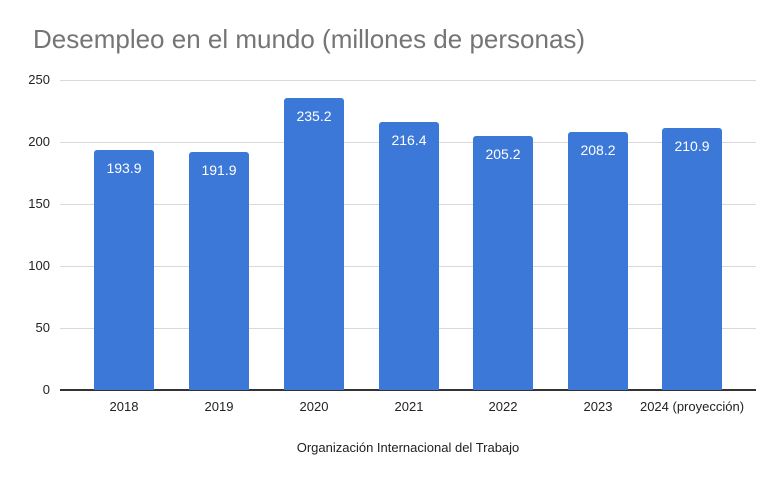 The width and height of the screenshot is (780, 482). What do you see at coordinates (408, 390) in the screenshot?
I see `x-axis-line` at bounding box center [408, 390].